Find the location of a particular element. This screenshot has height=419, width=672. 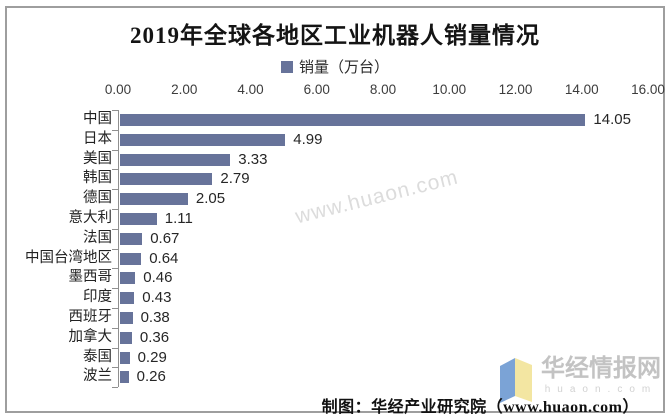

category-label: 德国 is located at coordinates (97, 198).